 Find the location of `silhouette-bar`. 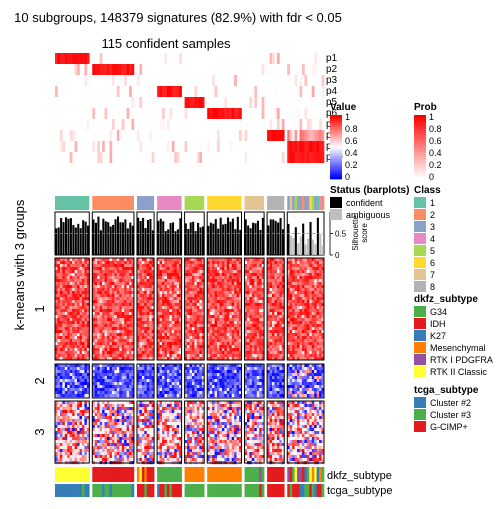

silhouette-bar is located at coordinates (258, 238).